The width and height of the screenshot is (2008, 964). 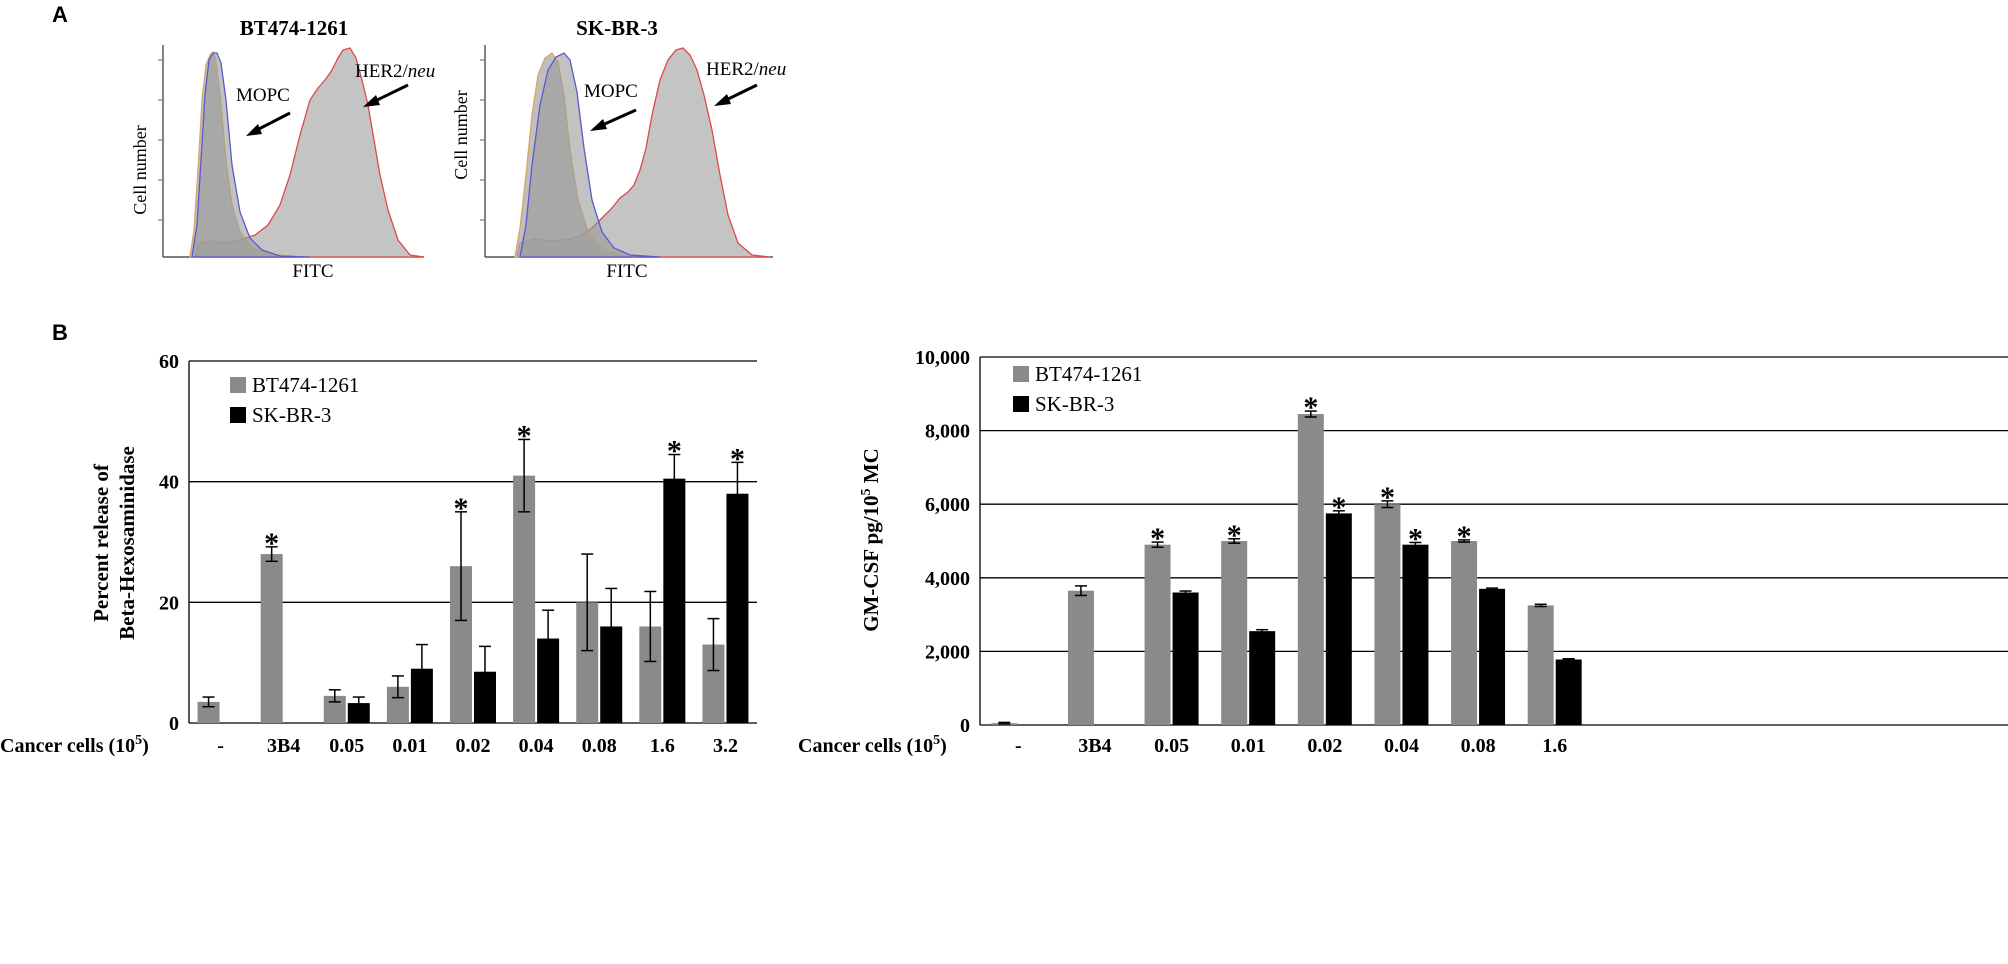 I want to click on histogram-skbr3: SK-BR-3 Cell number FITC MOPC HER2/neu, so click(x=618, y=149).